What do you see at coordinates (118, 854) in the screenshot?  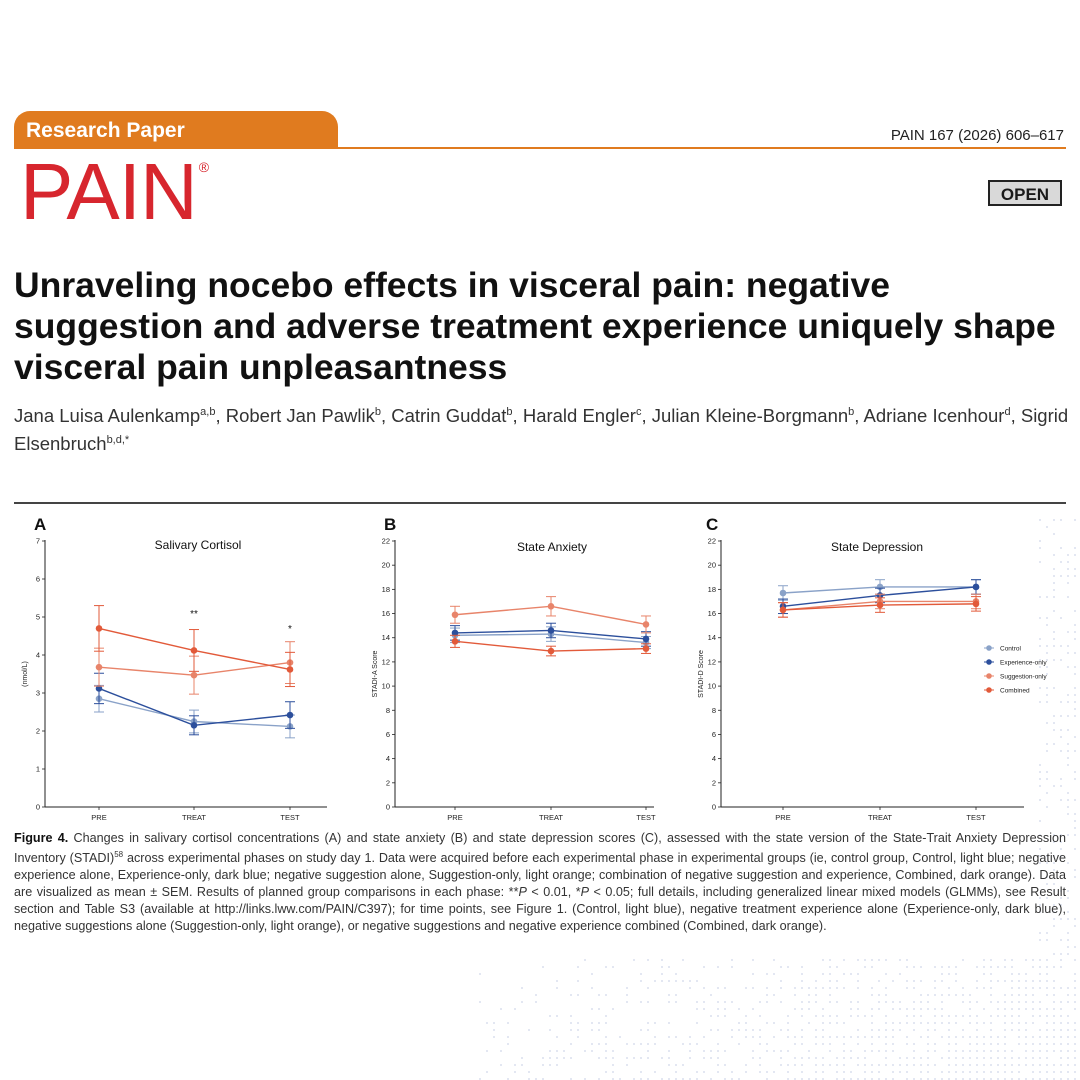 I see `caption-reference: 58` at bounding box center [118, 854].